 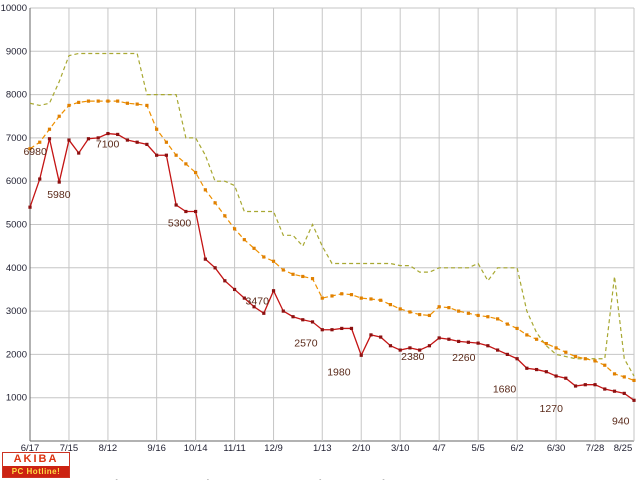 What do you see at coordinates (306, 344) in the screenshot?
I see `price-label: 2570` at bounding box center [306, 344].